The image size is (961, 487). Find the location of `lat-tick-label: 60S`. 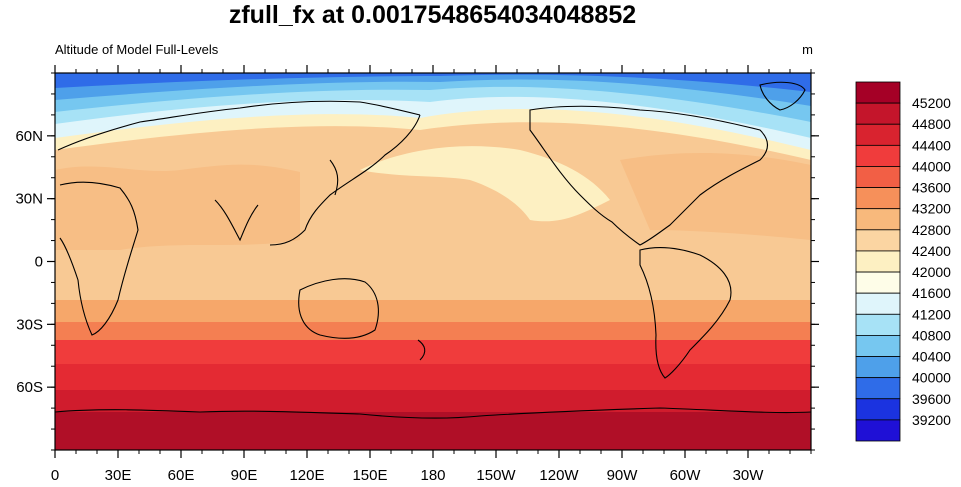

lat-tick-label: 60S is located at coordinates (29, 387).